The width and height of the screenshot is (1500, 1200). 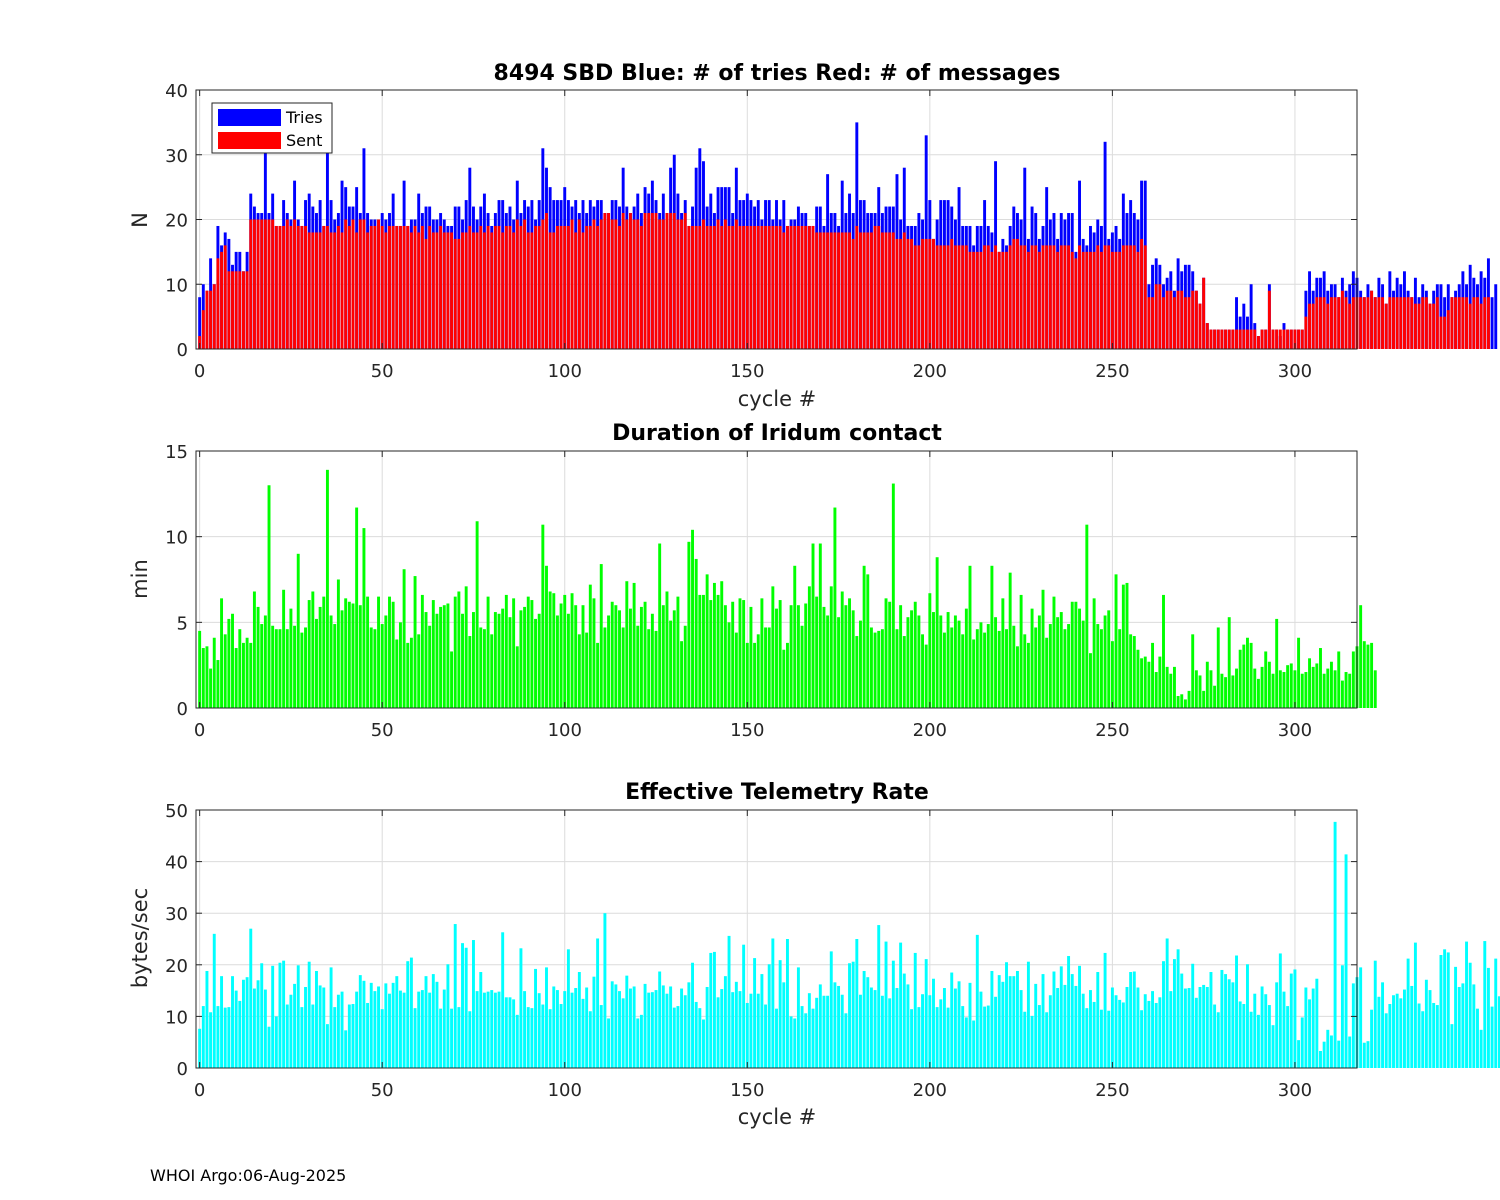 What do you see at coordinates (304, 117) in the screenshot?
I see `legend-tries-label: Tries` at bounding box center [304, 117].